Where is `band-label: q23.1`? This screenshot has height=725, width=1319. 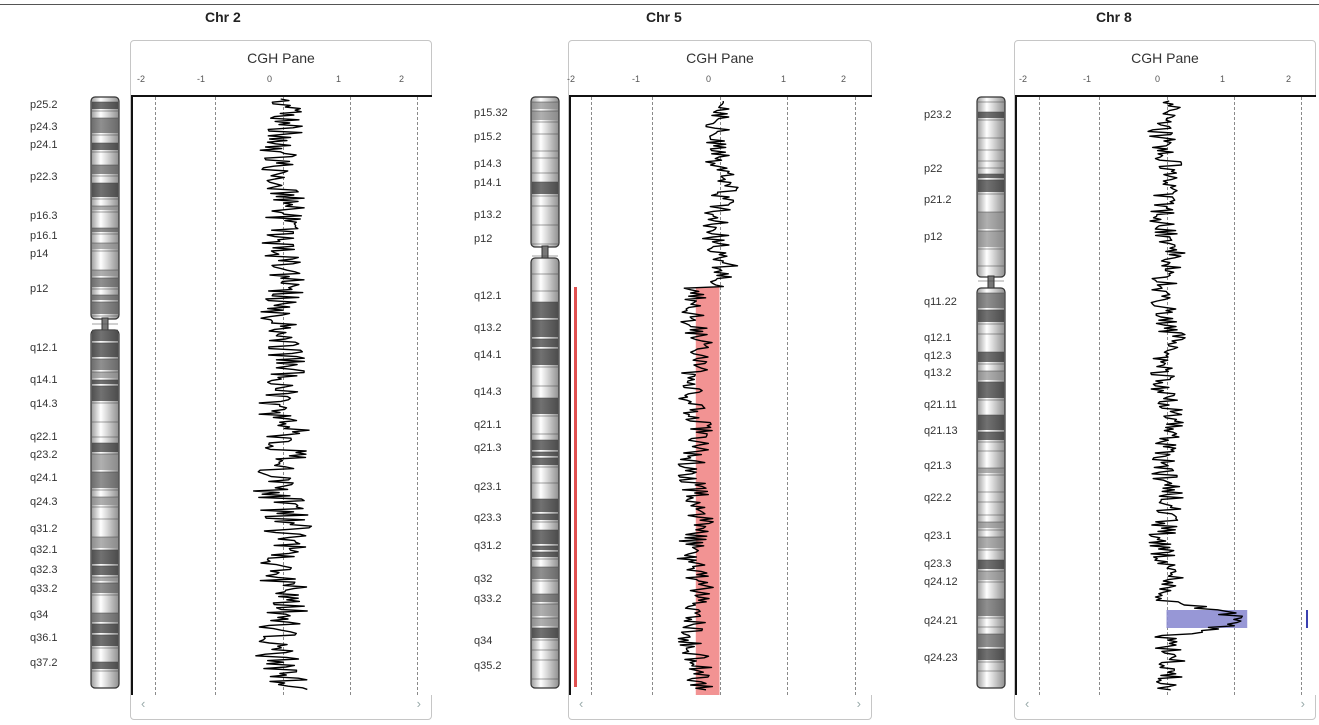 band-label: q23.1 is located at coordinates (938, 536).